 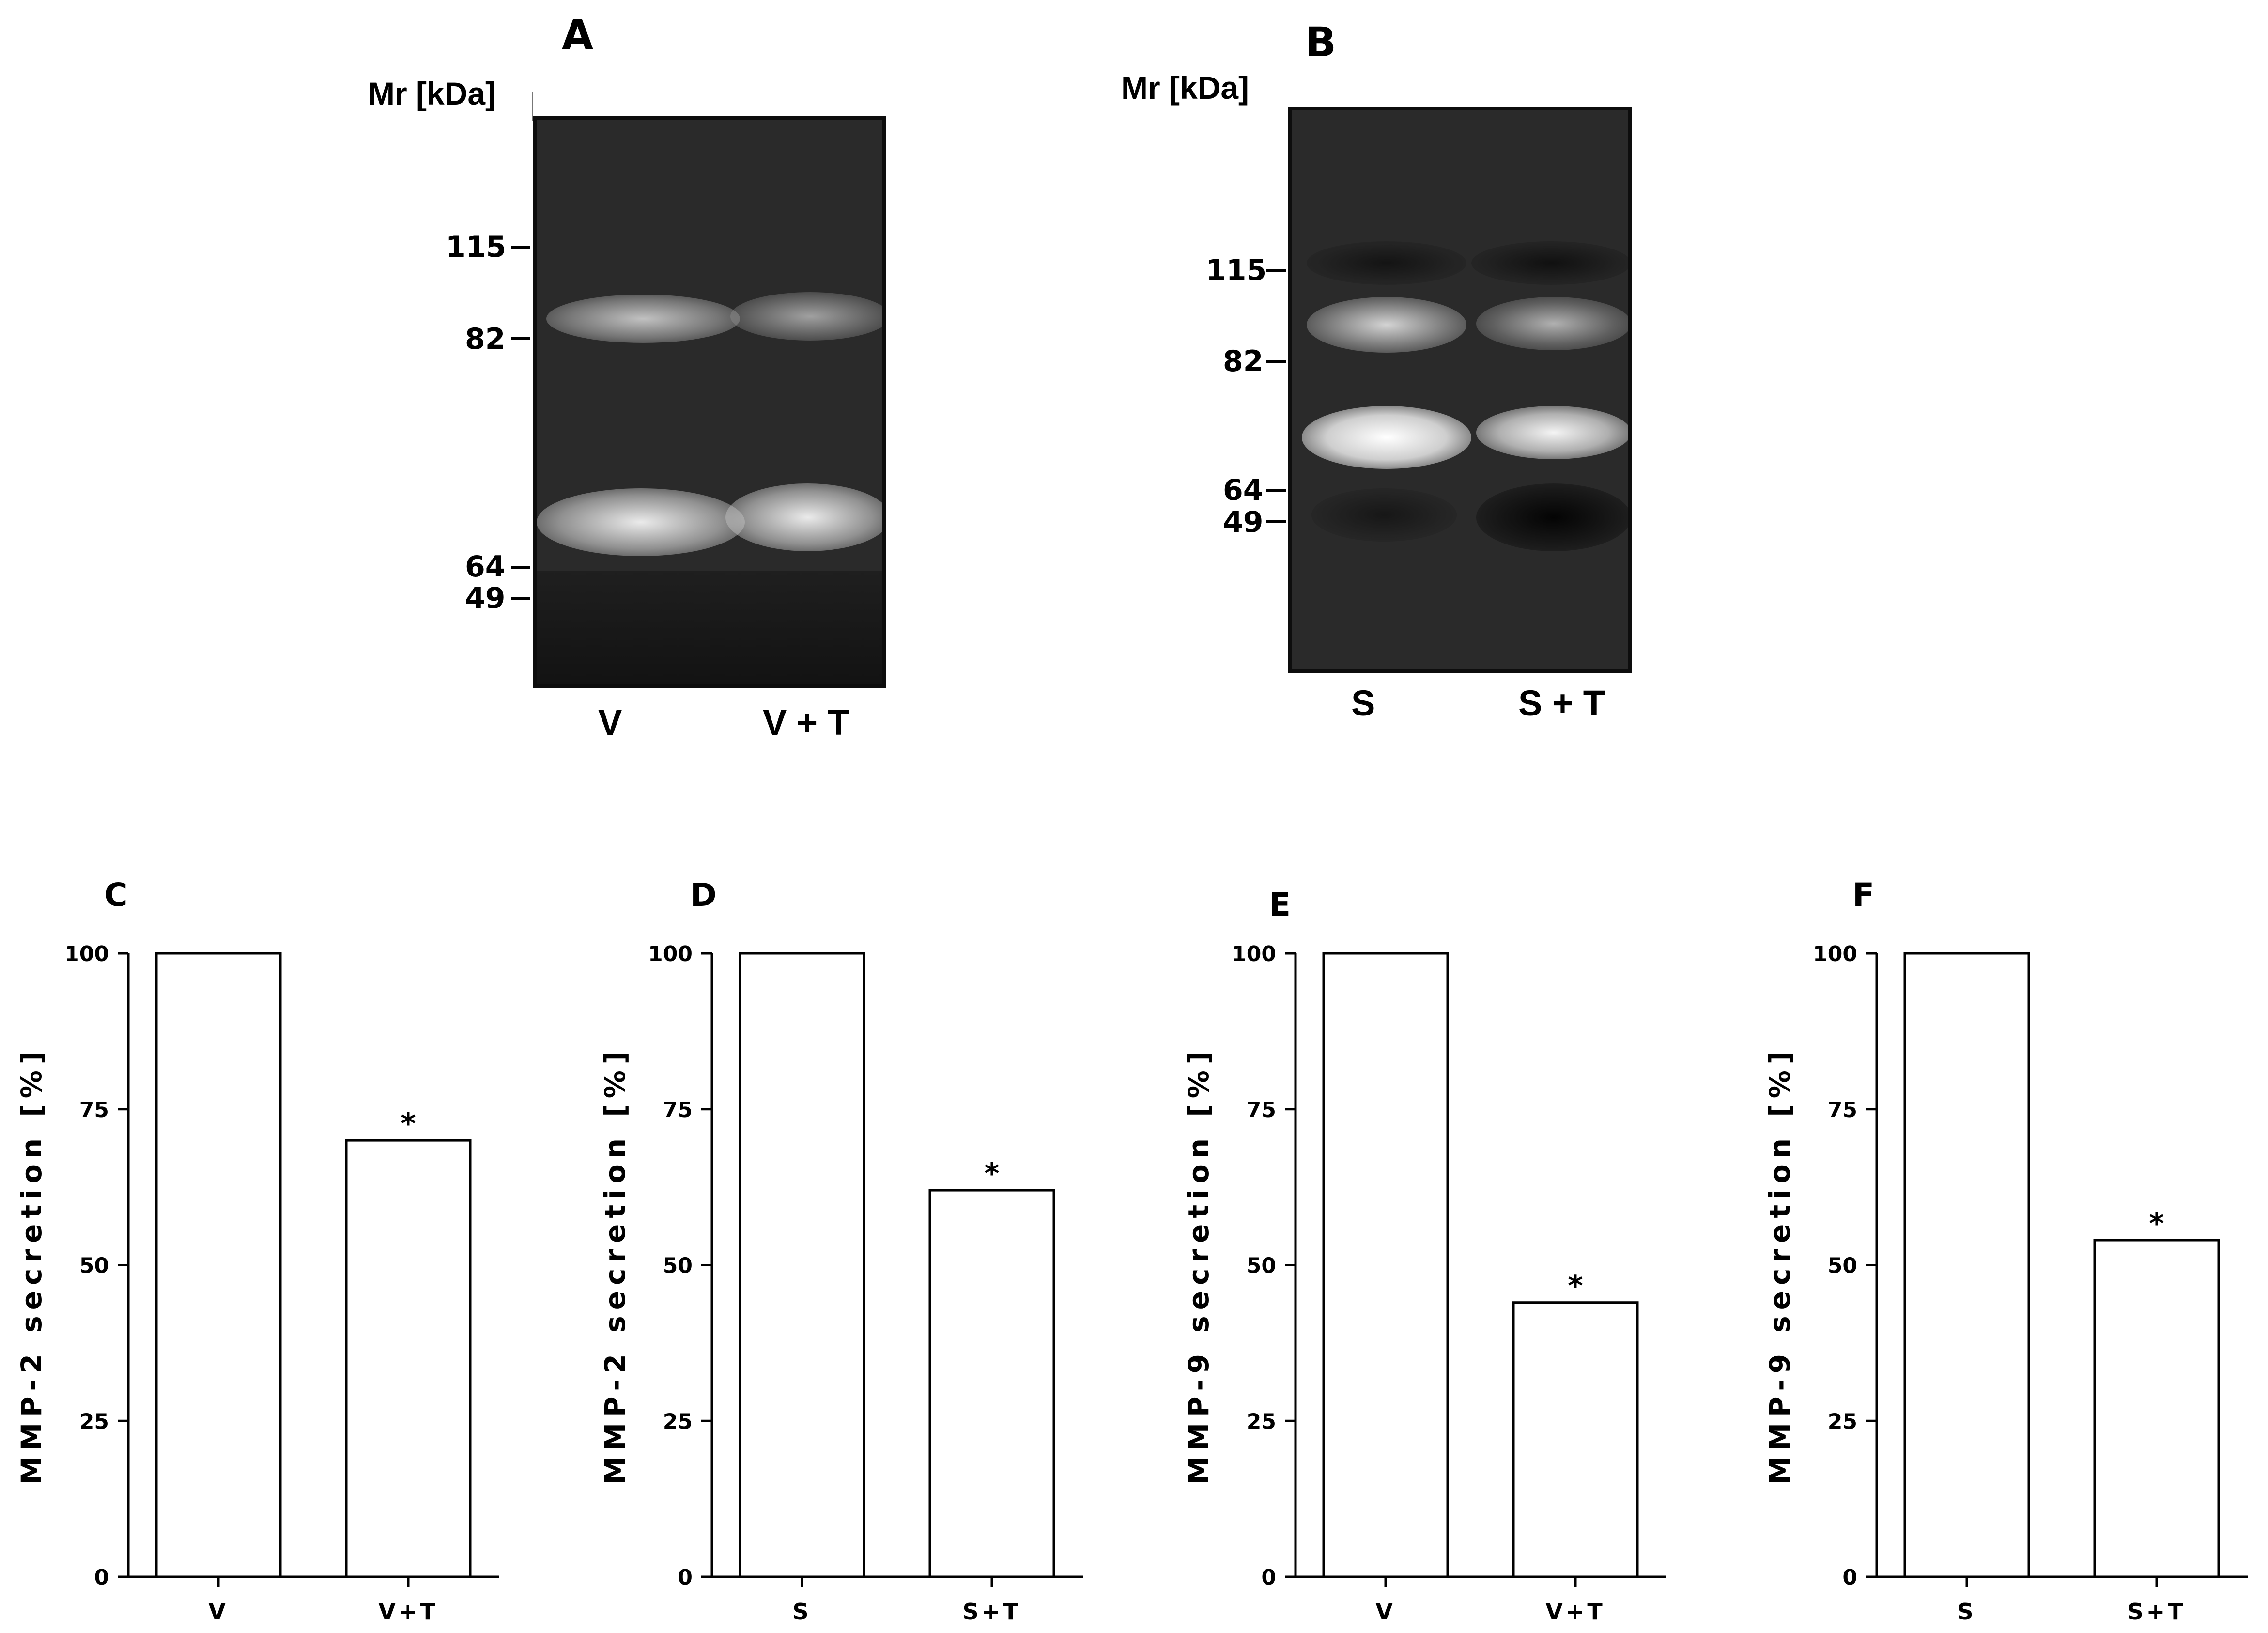 I want to click on marker-label-49-b: 49, so click(x=1243, y=522).